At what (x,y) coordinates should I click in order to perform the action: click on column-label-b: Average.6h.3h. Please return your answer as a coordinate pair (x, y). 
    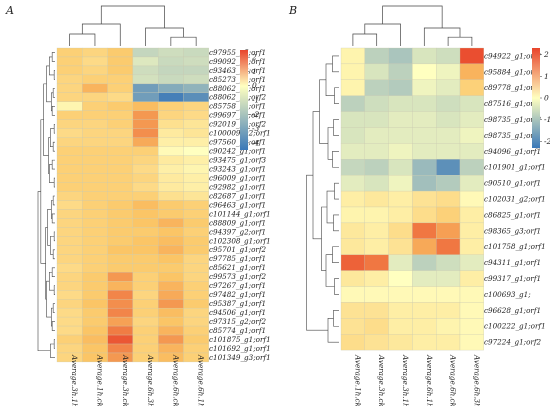
    Looking at the image, I should click on (476, 380).